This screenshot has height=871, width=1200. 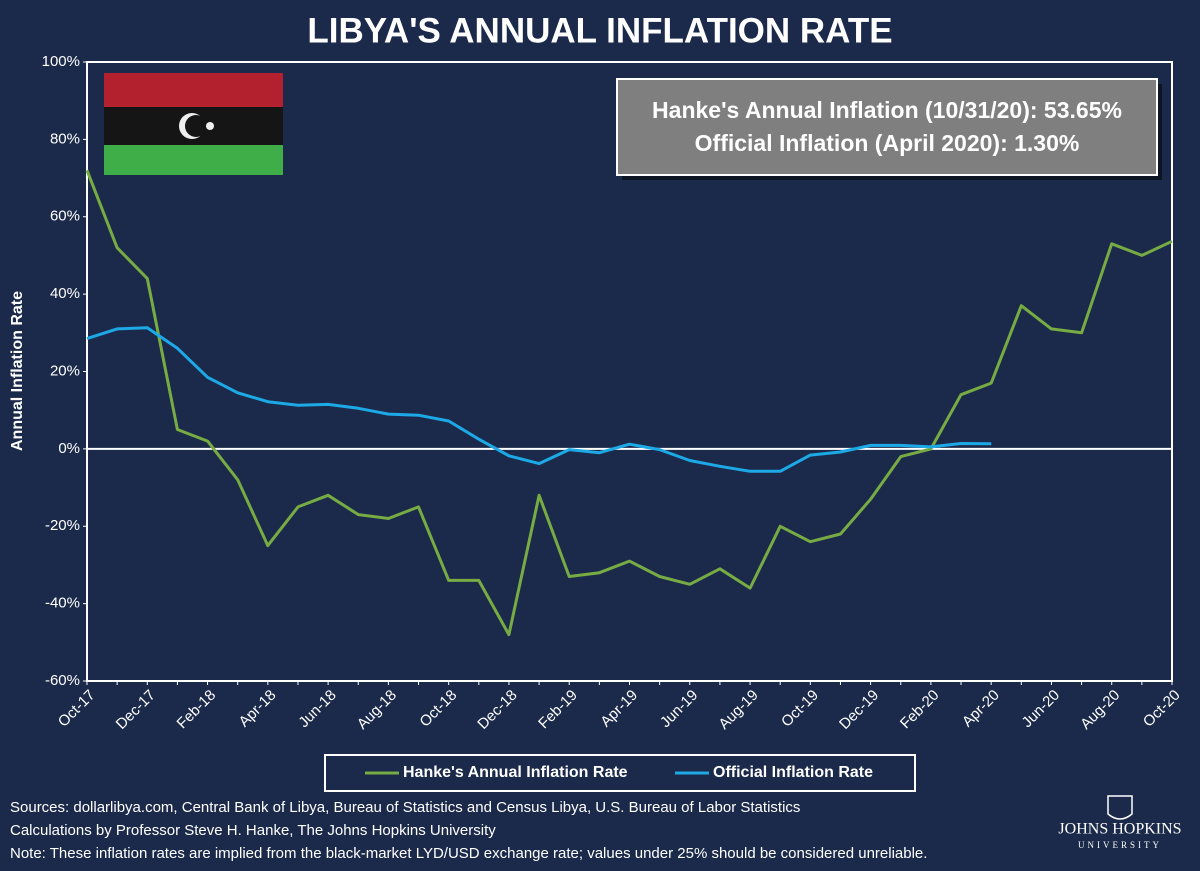 What do you see at coordinates (65, 370) in the screenshot?
I see `y-tick-label: 20%` at bounding box center [65, 370].